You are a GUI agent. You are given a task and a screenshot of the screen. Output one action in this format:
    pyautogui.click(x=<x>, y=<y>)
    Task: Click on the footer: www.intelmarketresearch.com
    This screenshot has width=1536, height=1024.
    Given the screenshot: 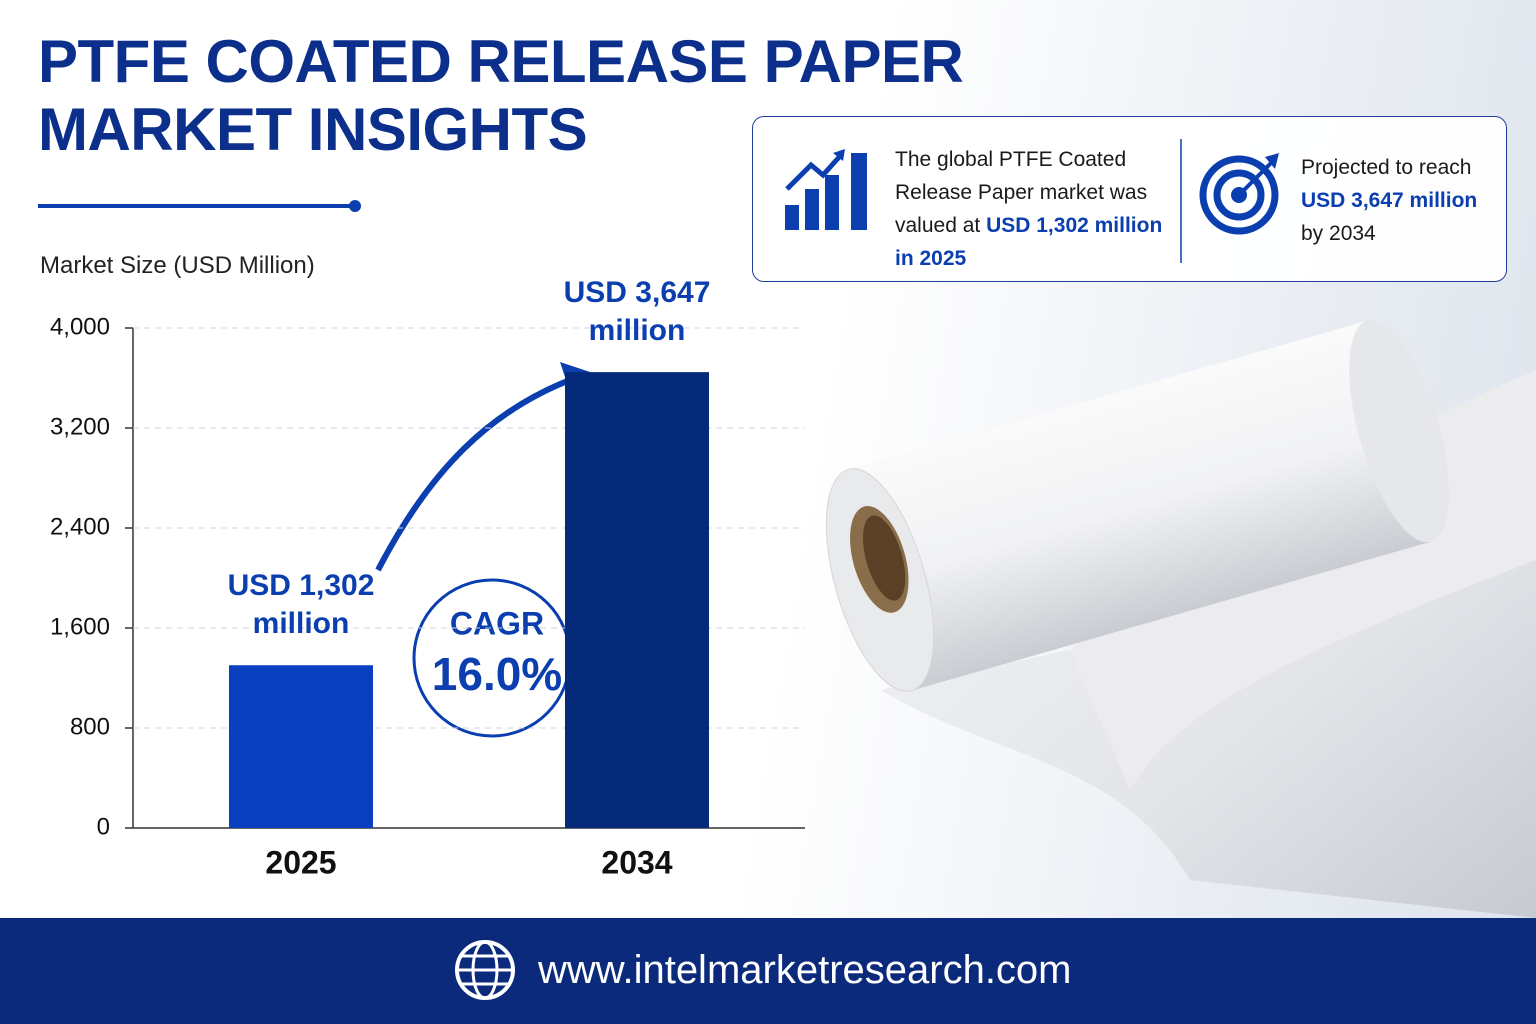 What is the action you would take?
    pyautogui.click(x=768, y=971)
    